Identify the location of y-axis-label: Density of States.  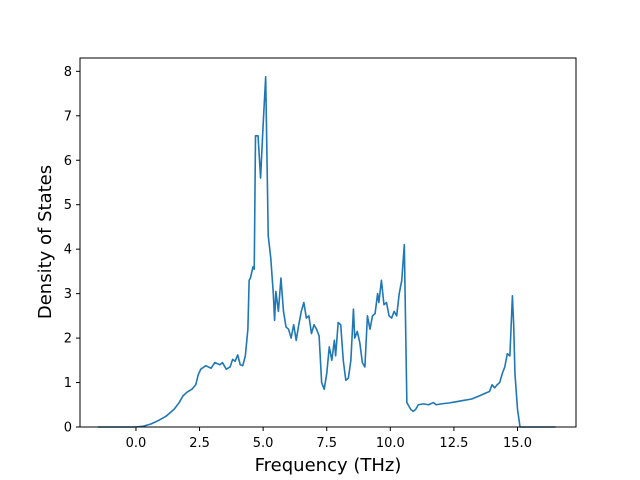
(45, 242).